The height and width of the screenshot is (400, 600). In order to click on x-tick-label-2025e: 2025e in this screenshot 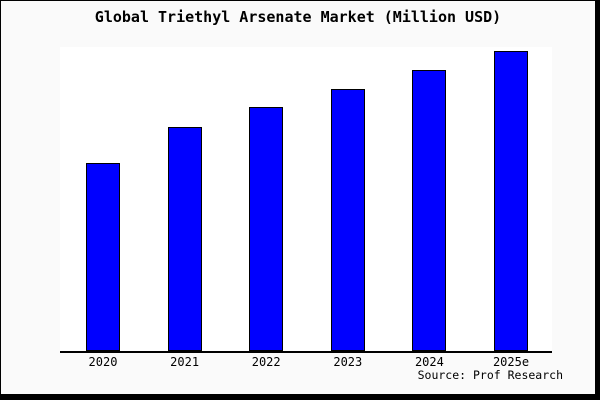, I will do `click(511, 362)`.